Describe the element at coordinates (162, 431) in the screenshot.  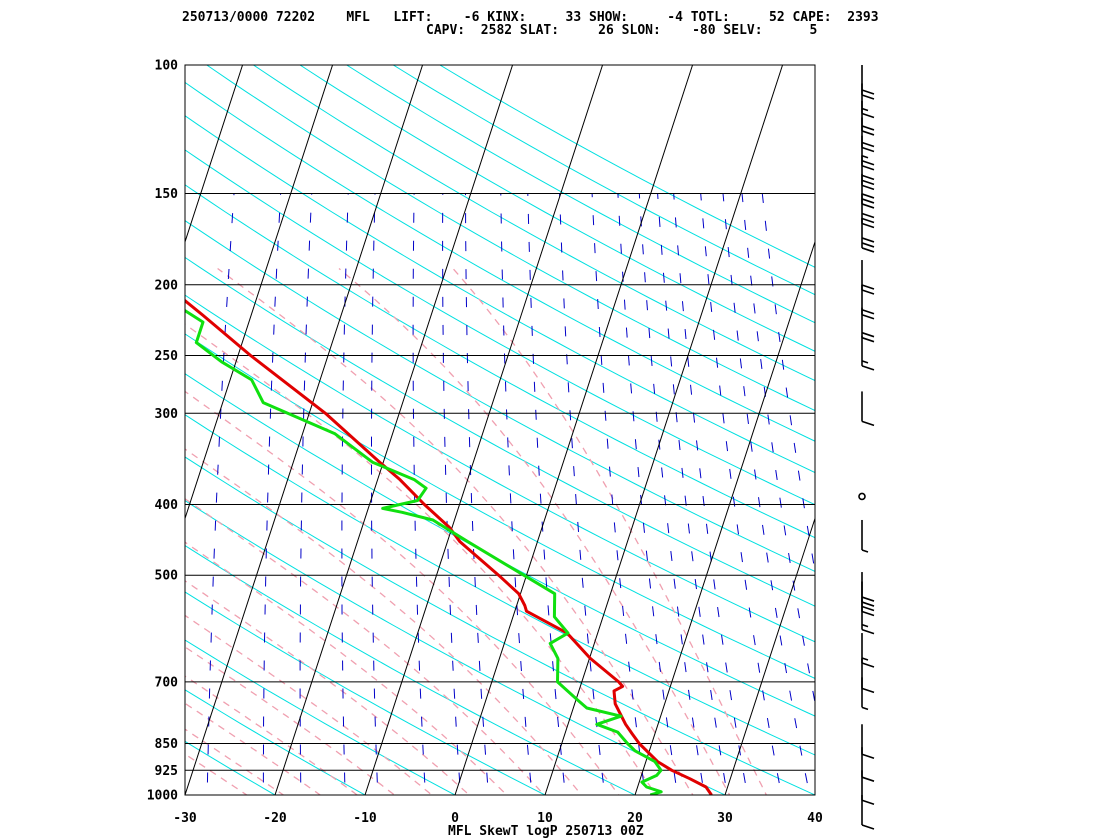
I see `pressure-axis-labels: 100 150 200 250 300 400 500 700 850 925 1000` at that location.